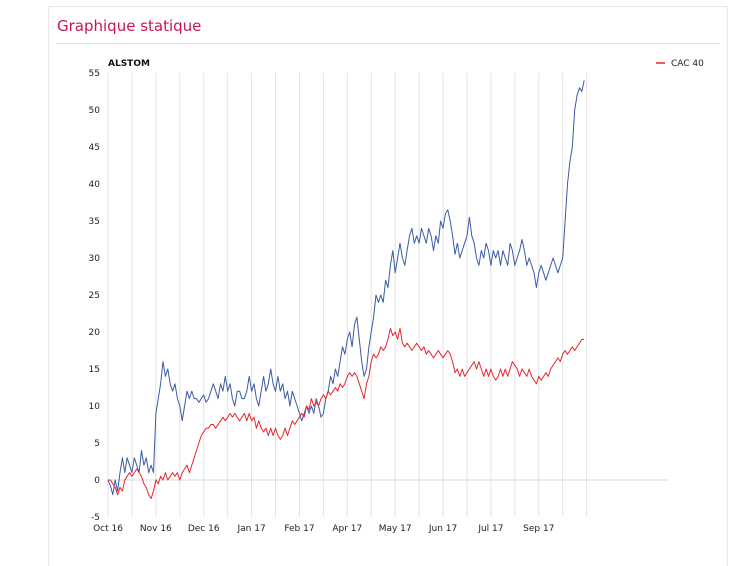  I want to click on x-tick-label: Jun 17, so click(442, 529).